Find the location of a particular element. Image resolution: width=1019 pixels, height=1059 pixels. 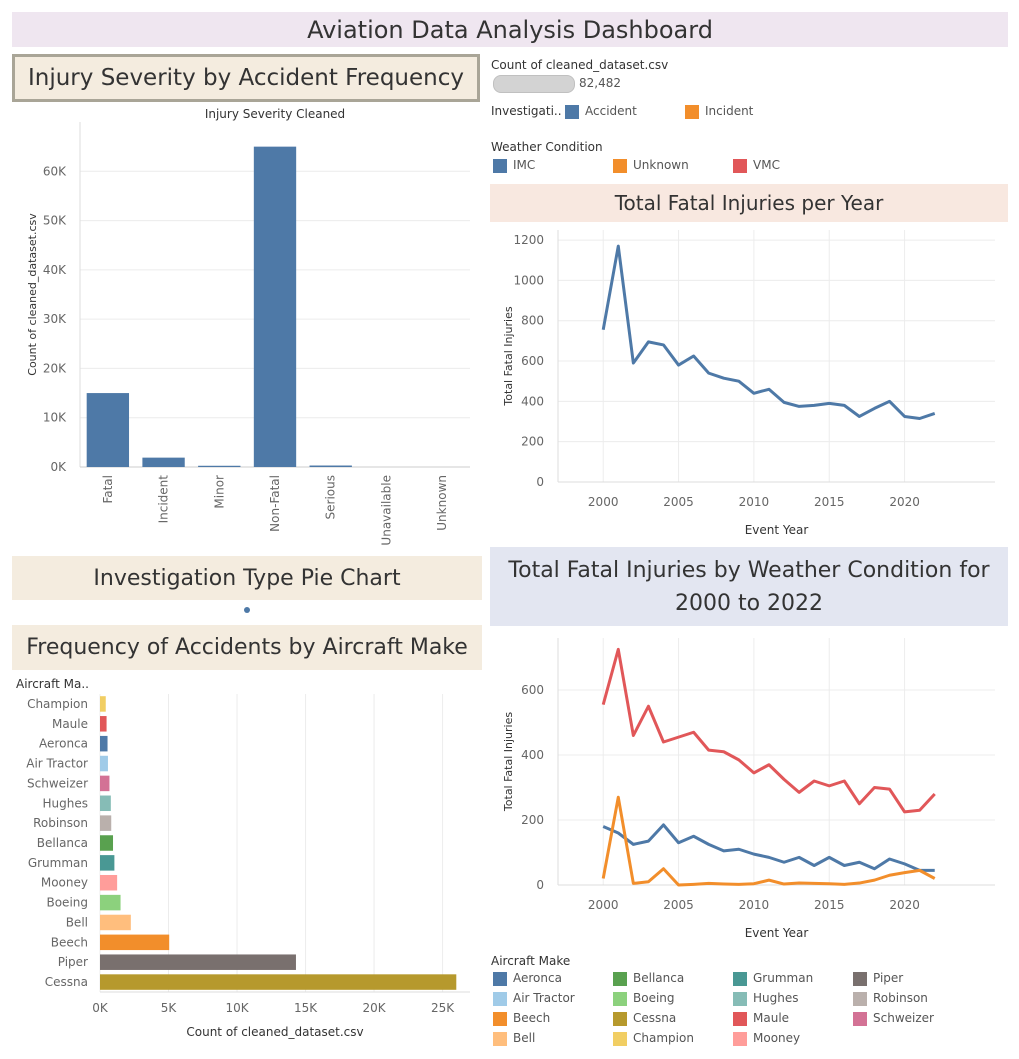

y-tick-label: 1000 is located at coordinates (528, 280).